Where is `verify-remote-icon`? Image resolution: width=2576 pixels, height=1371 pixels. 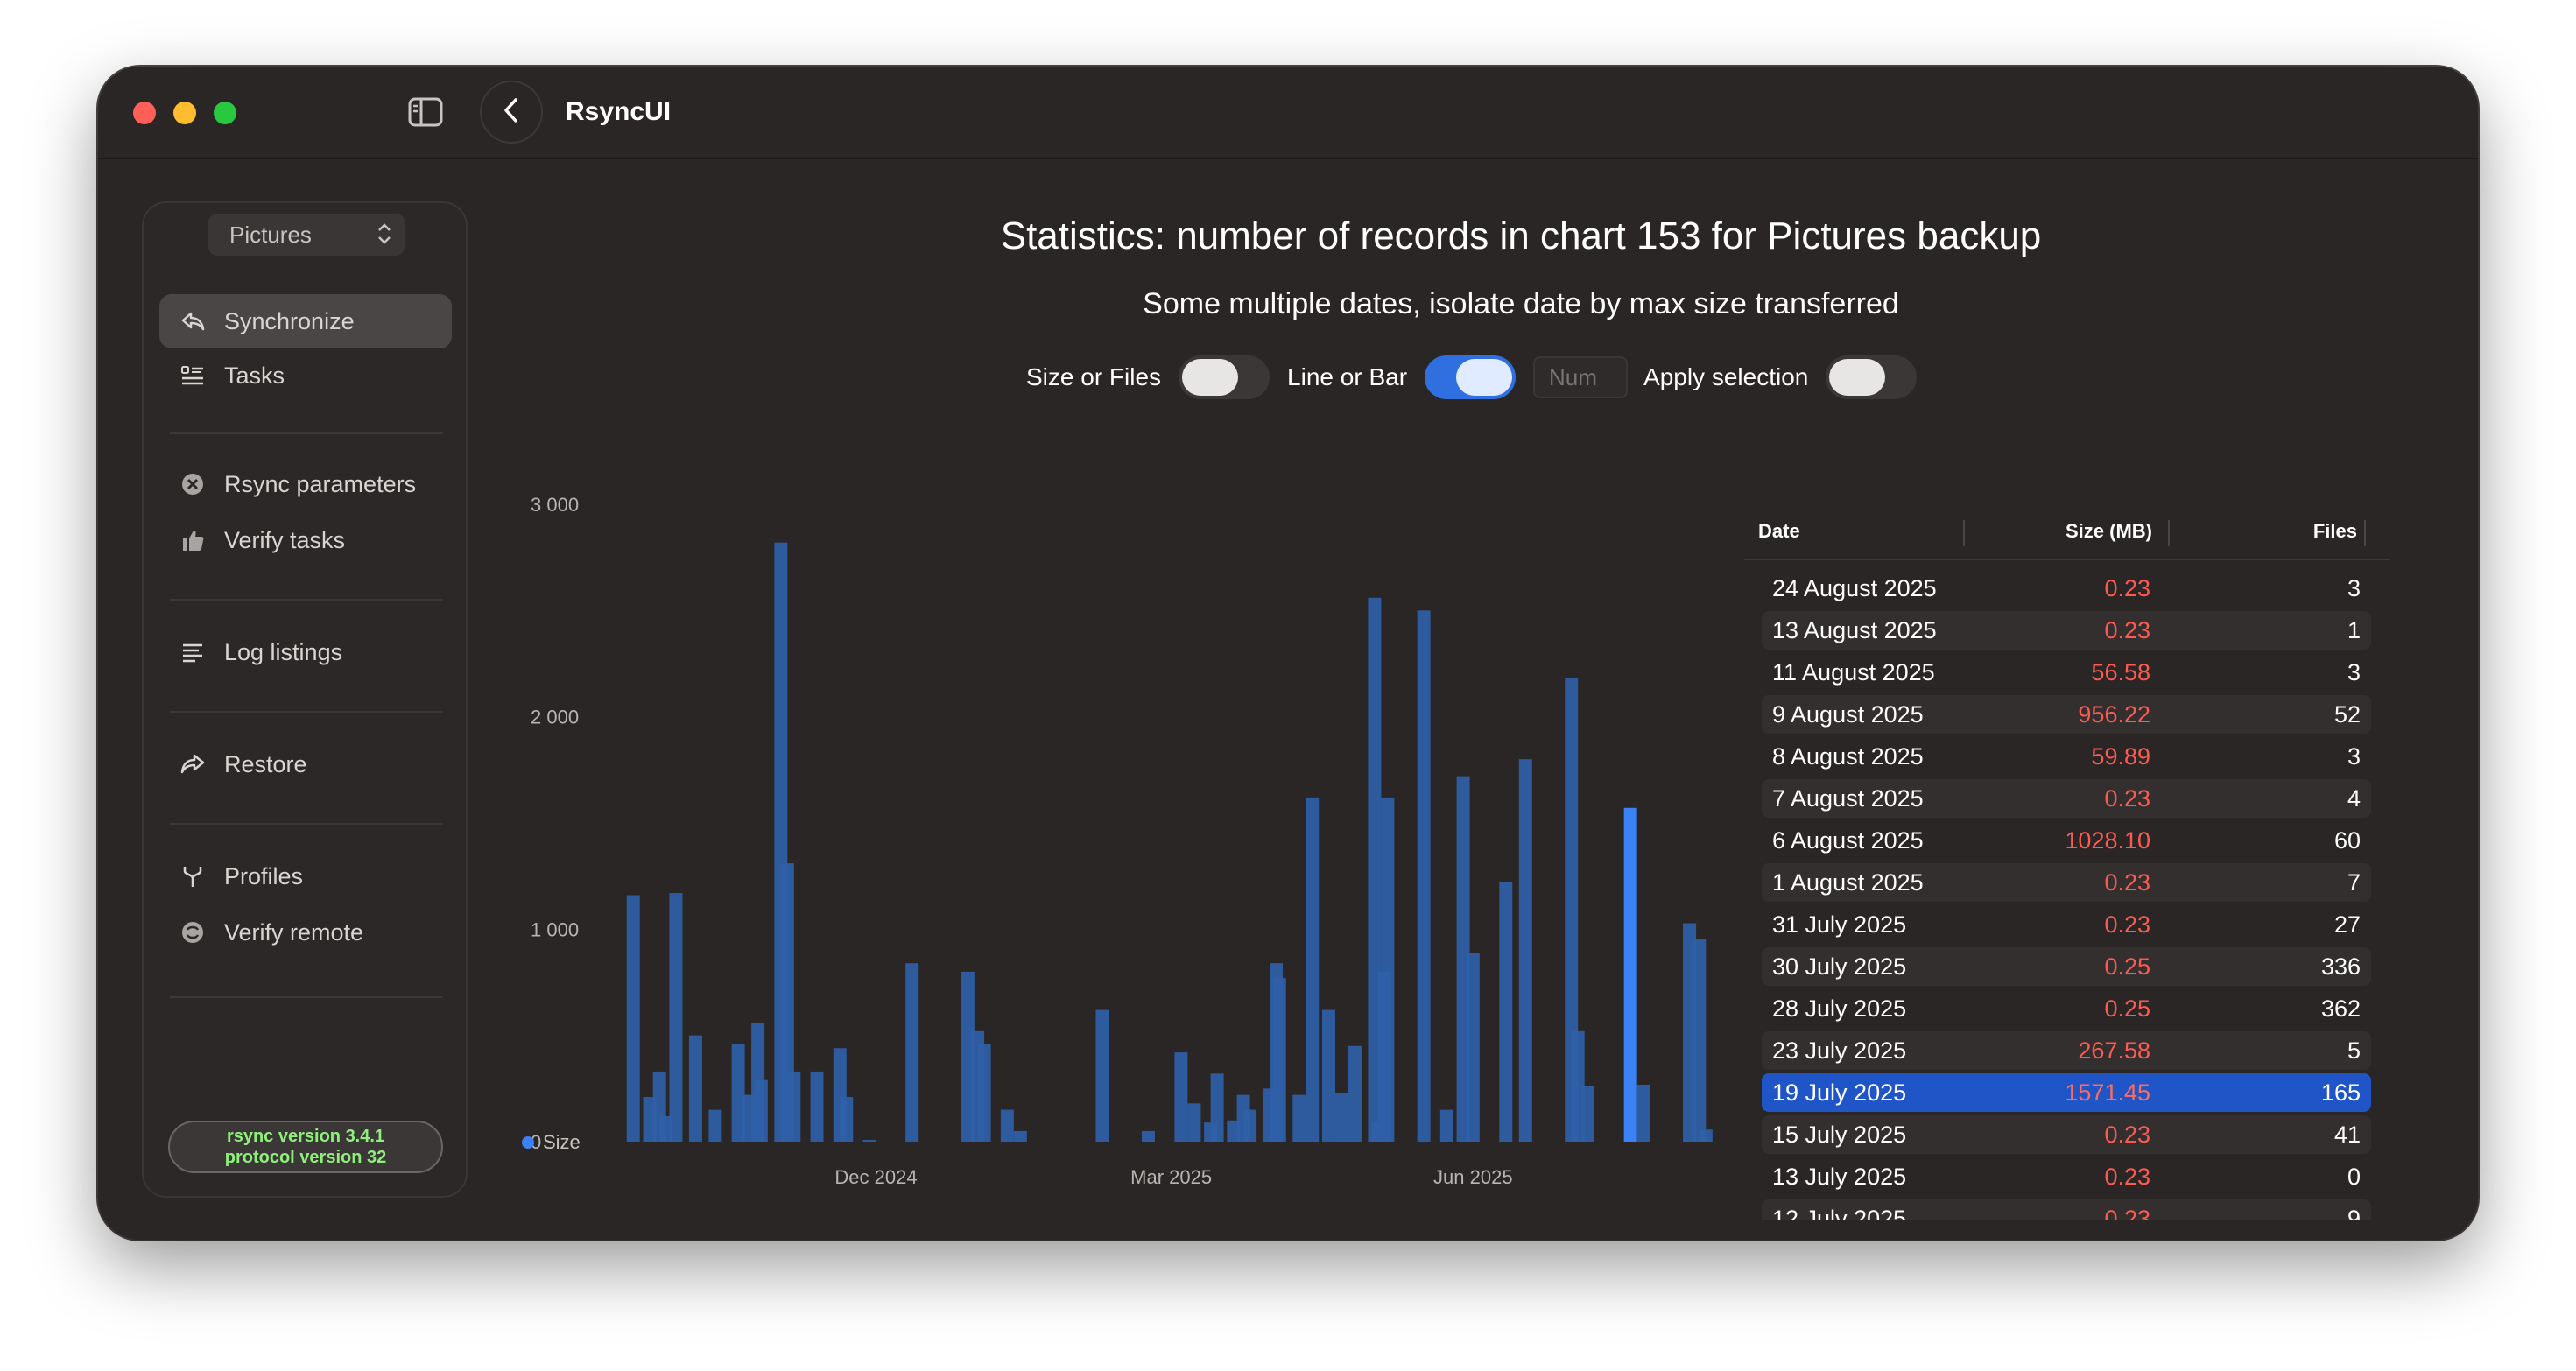 verify-remote-icon is located at coordinates (193, 932).